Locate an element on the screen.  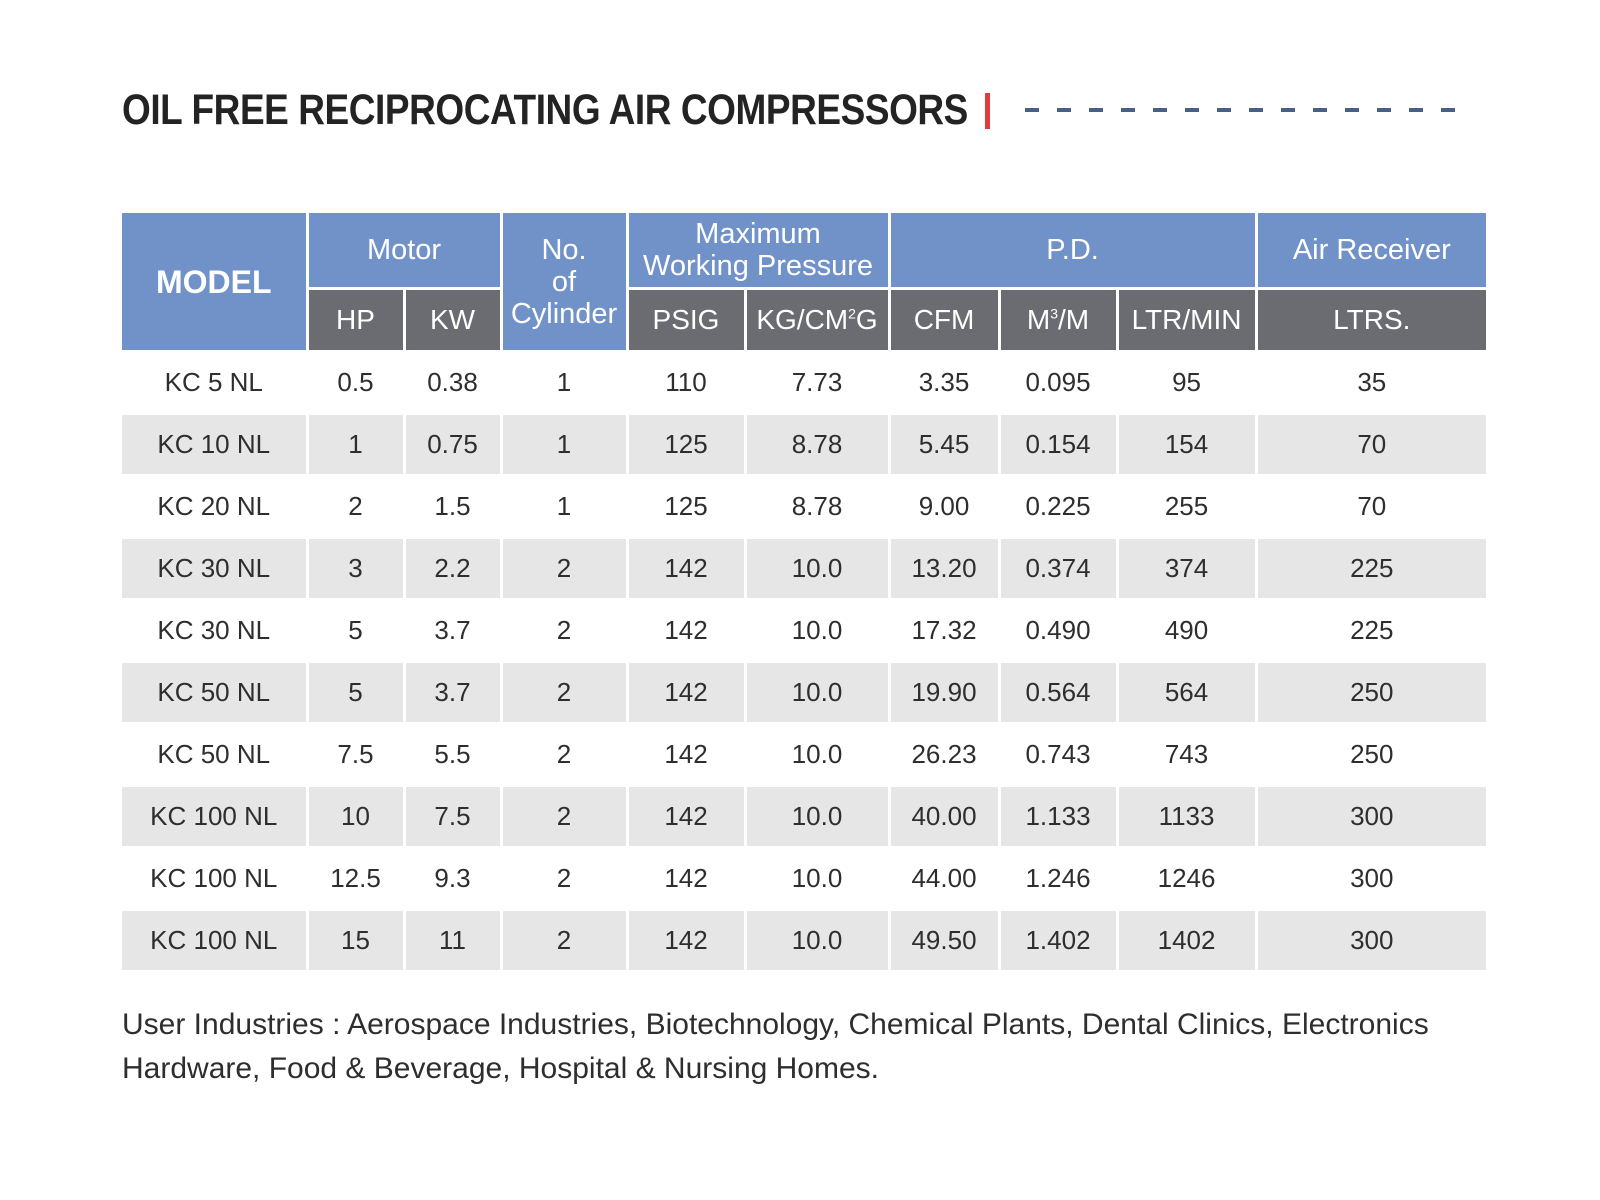
subheader-m3m: M3/M is located at coordinates (1059, 320).